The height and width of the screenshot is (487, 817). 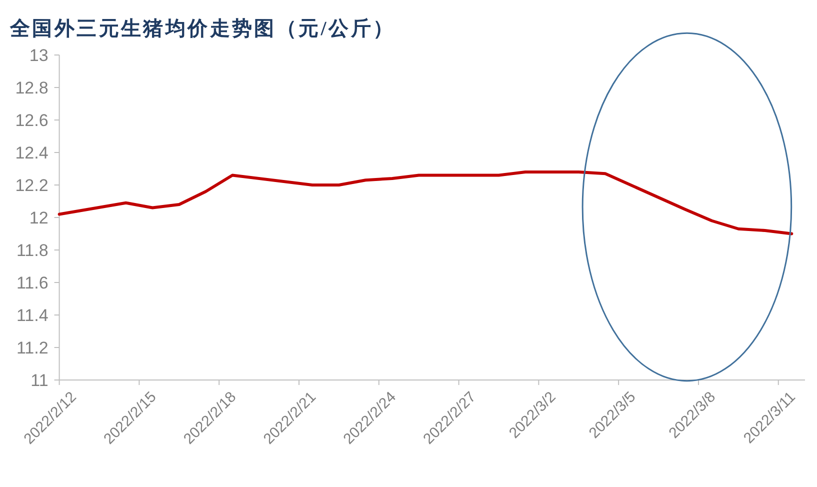 What do you see at coordinates (32, 348) in the screenshot?
I see `y-tick-label: 11.2` at bounding box center [32, 348].